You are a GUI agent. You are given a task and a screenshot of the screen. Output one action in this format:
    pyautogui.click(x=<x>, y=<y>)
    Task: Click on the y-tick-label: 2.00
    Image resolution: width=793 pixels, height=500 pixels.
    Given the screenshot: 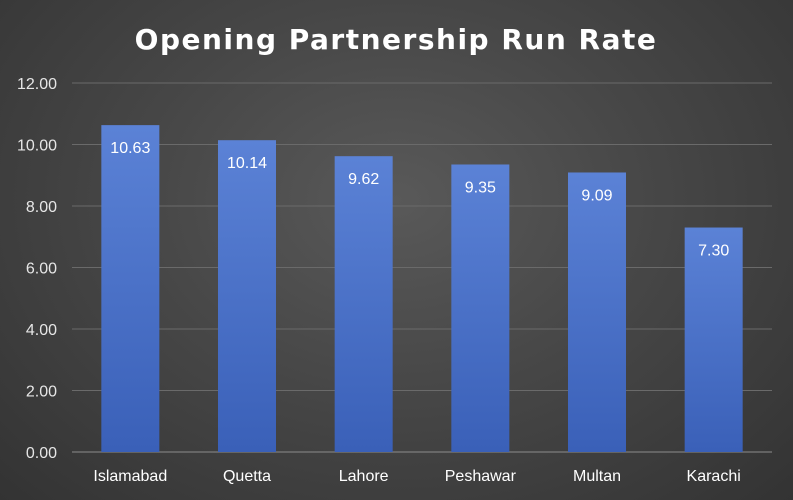 What is the action you would take?
    pyautogui.click(x=41, y=392)
    